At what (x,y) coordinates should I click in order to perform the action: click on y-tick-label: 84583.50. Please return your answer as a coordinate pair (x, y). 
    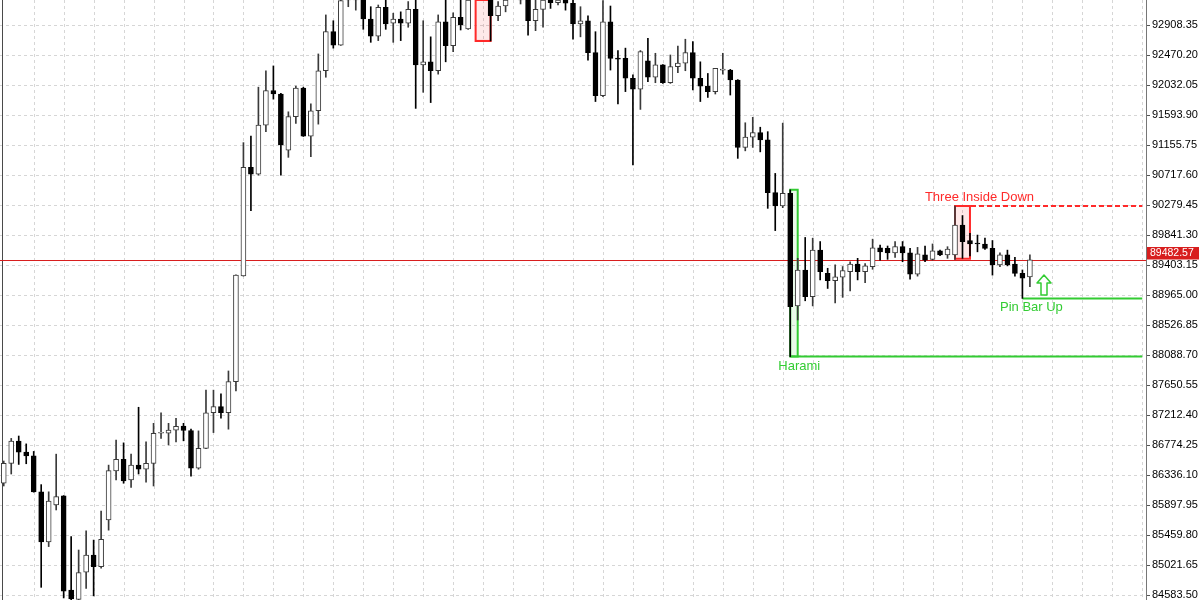
    Looking at the image, I should click on (1175, 594).